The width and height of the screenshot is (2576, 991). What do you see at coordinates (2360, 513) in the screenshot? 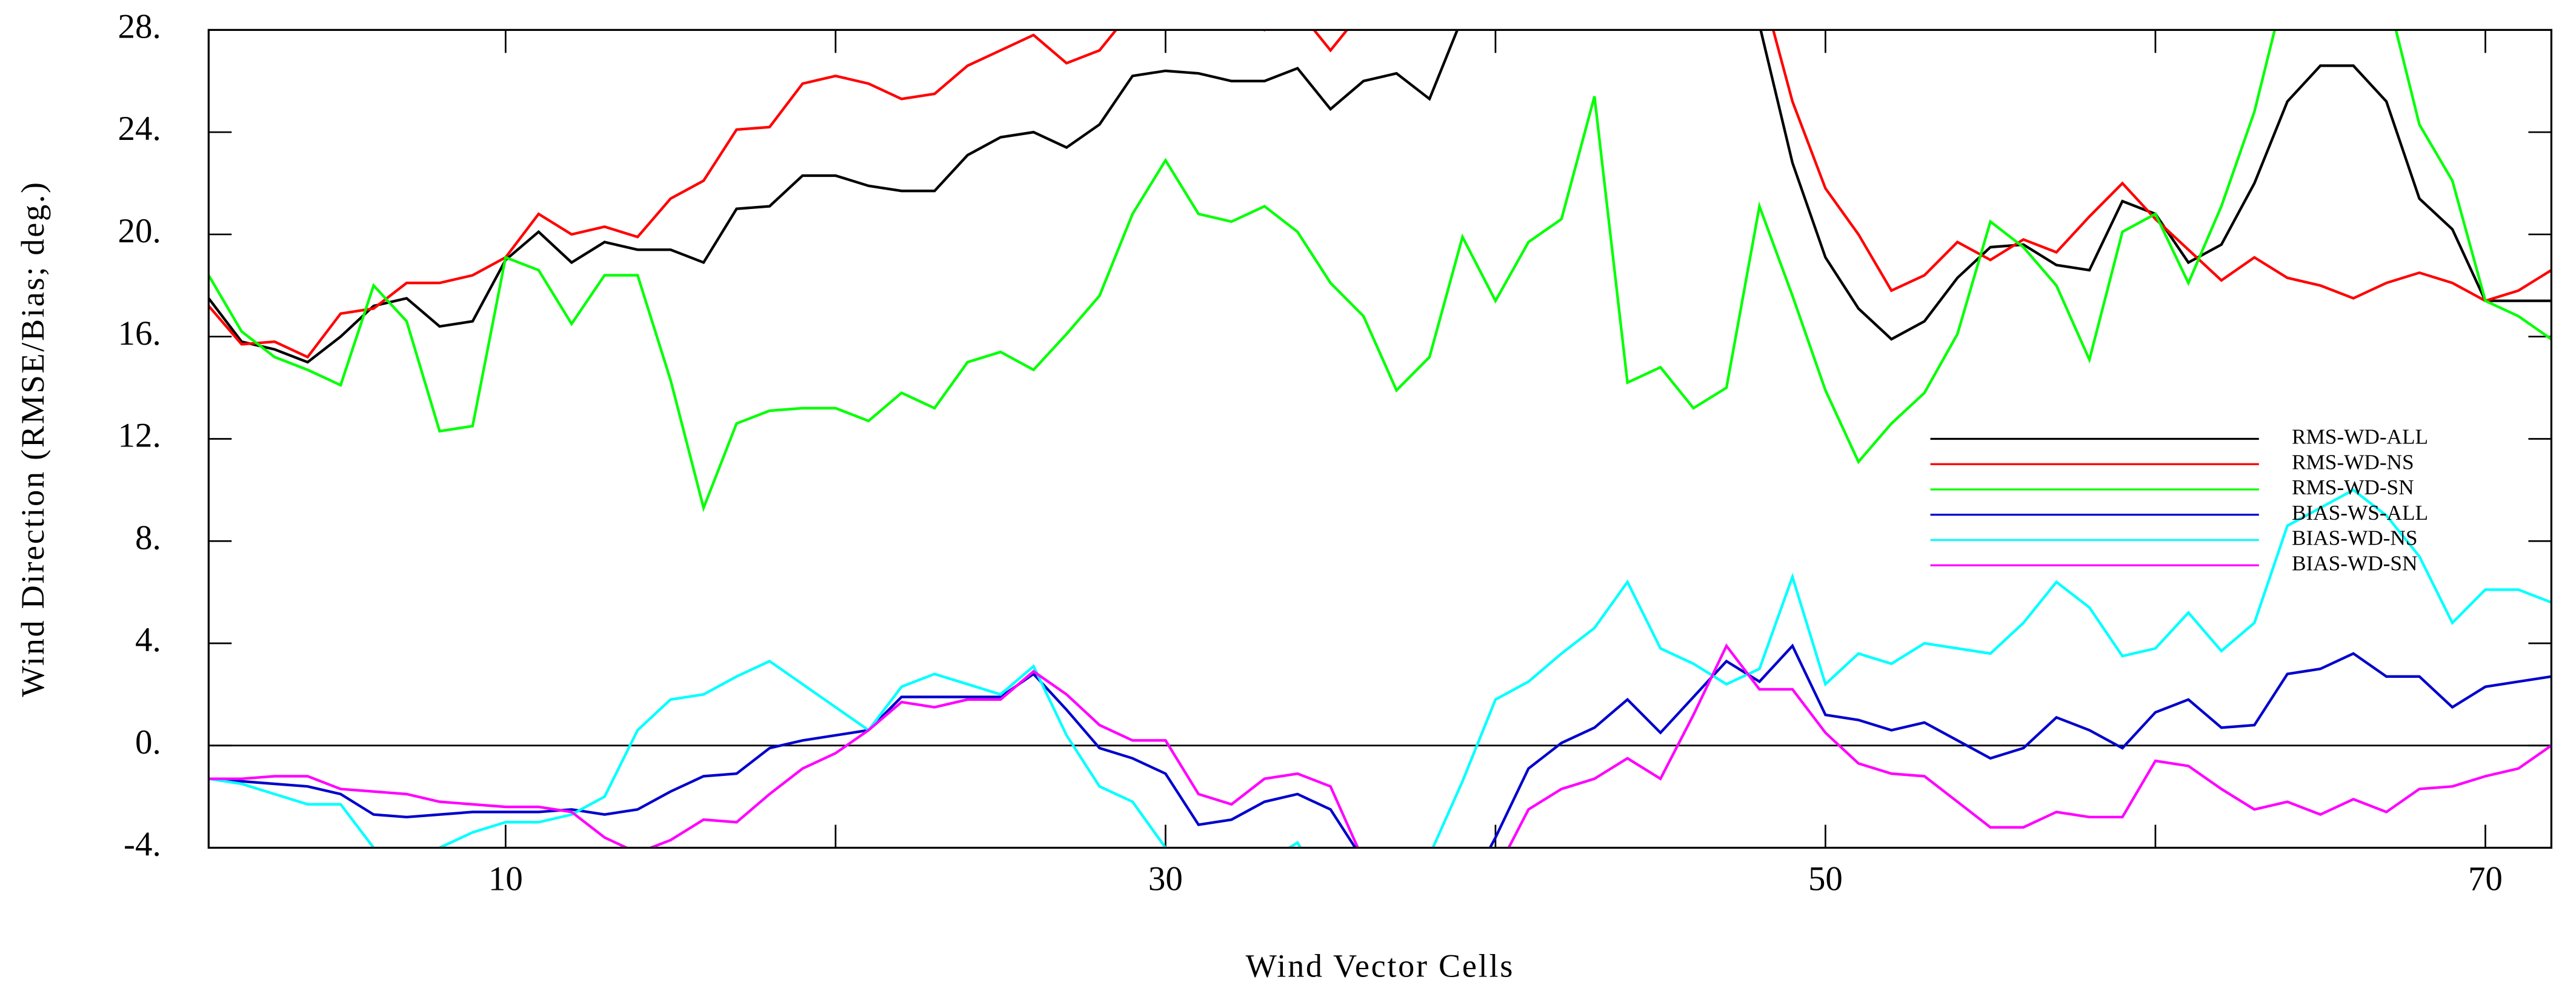
I see `legend-label: BIAS-WS-ALL` at bounding box center [2360, 513].